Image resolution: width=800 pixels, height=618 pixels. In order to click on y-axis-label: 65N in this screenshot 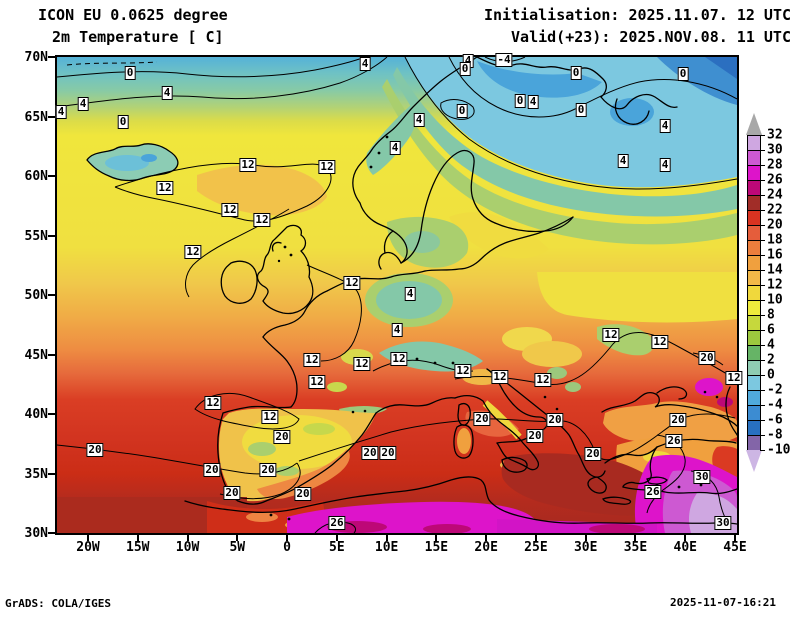, I will do `click(36, 117)`.